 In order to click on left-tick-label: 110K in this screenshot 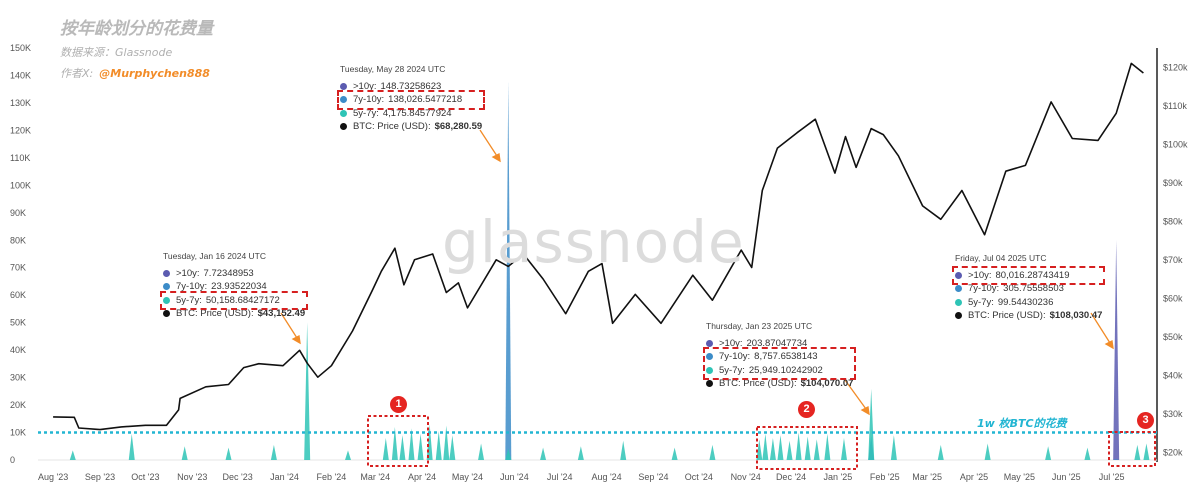, I will do `click(20, 158)`.